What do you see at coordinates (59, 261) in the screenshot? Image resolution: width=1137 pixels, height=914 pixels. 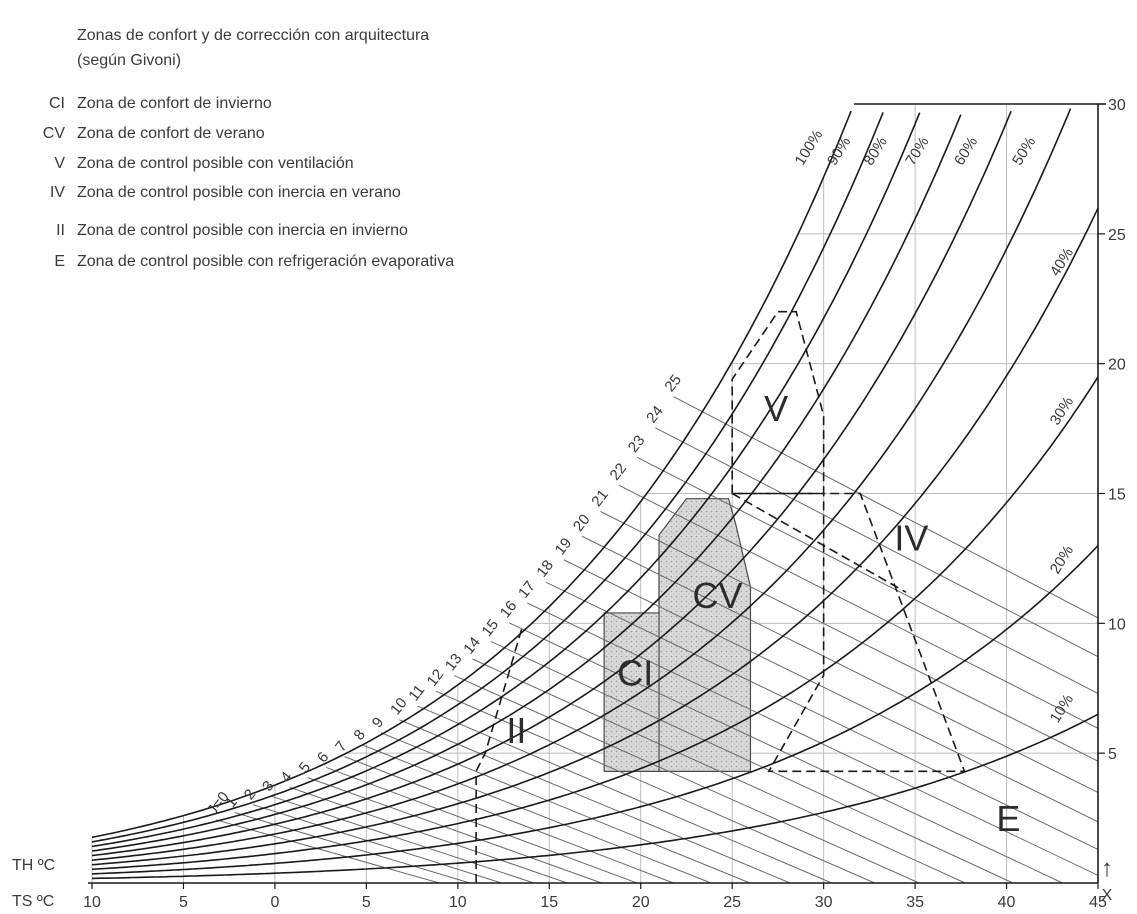 I see `legend-code-e: E` at bounding box center [59, 261].